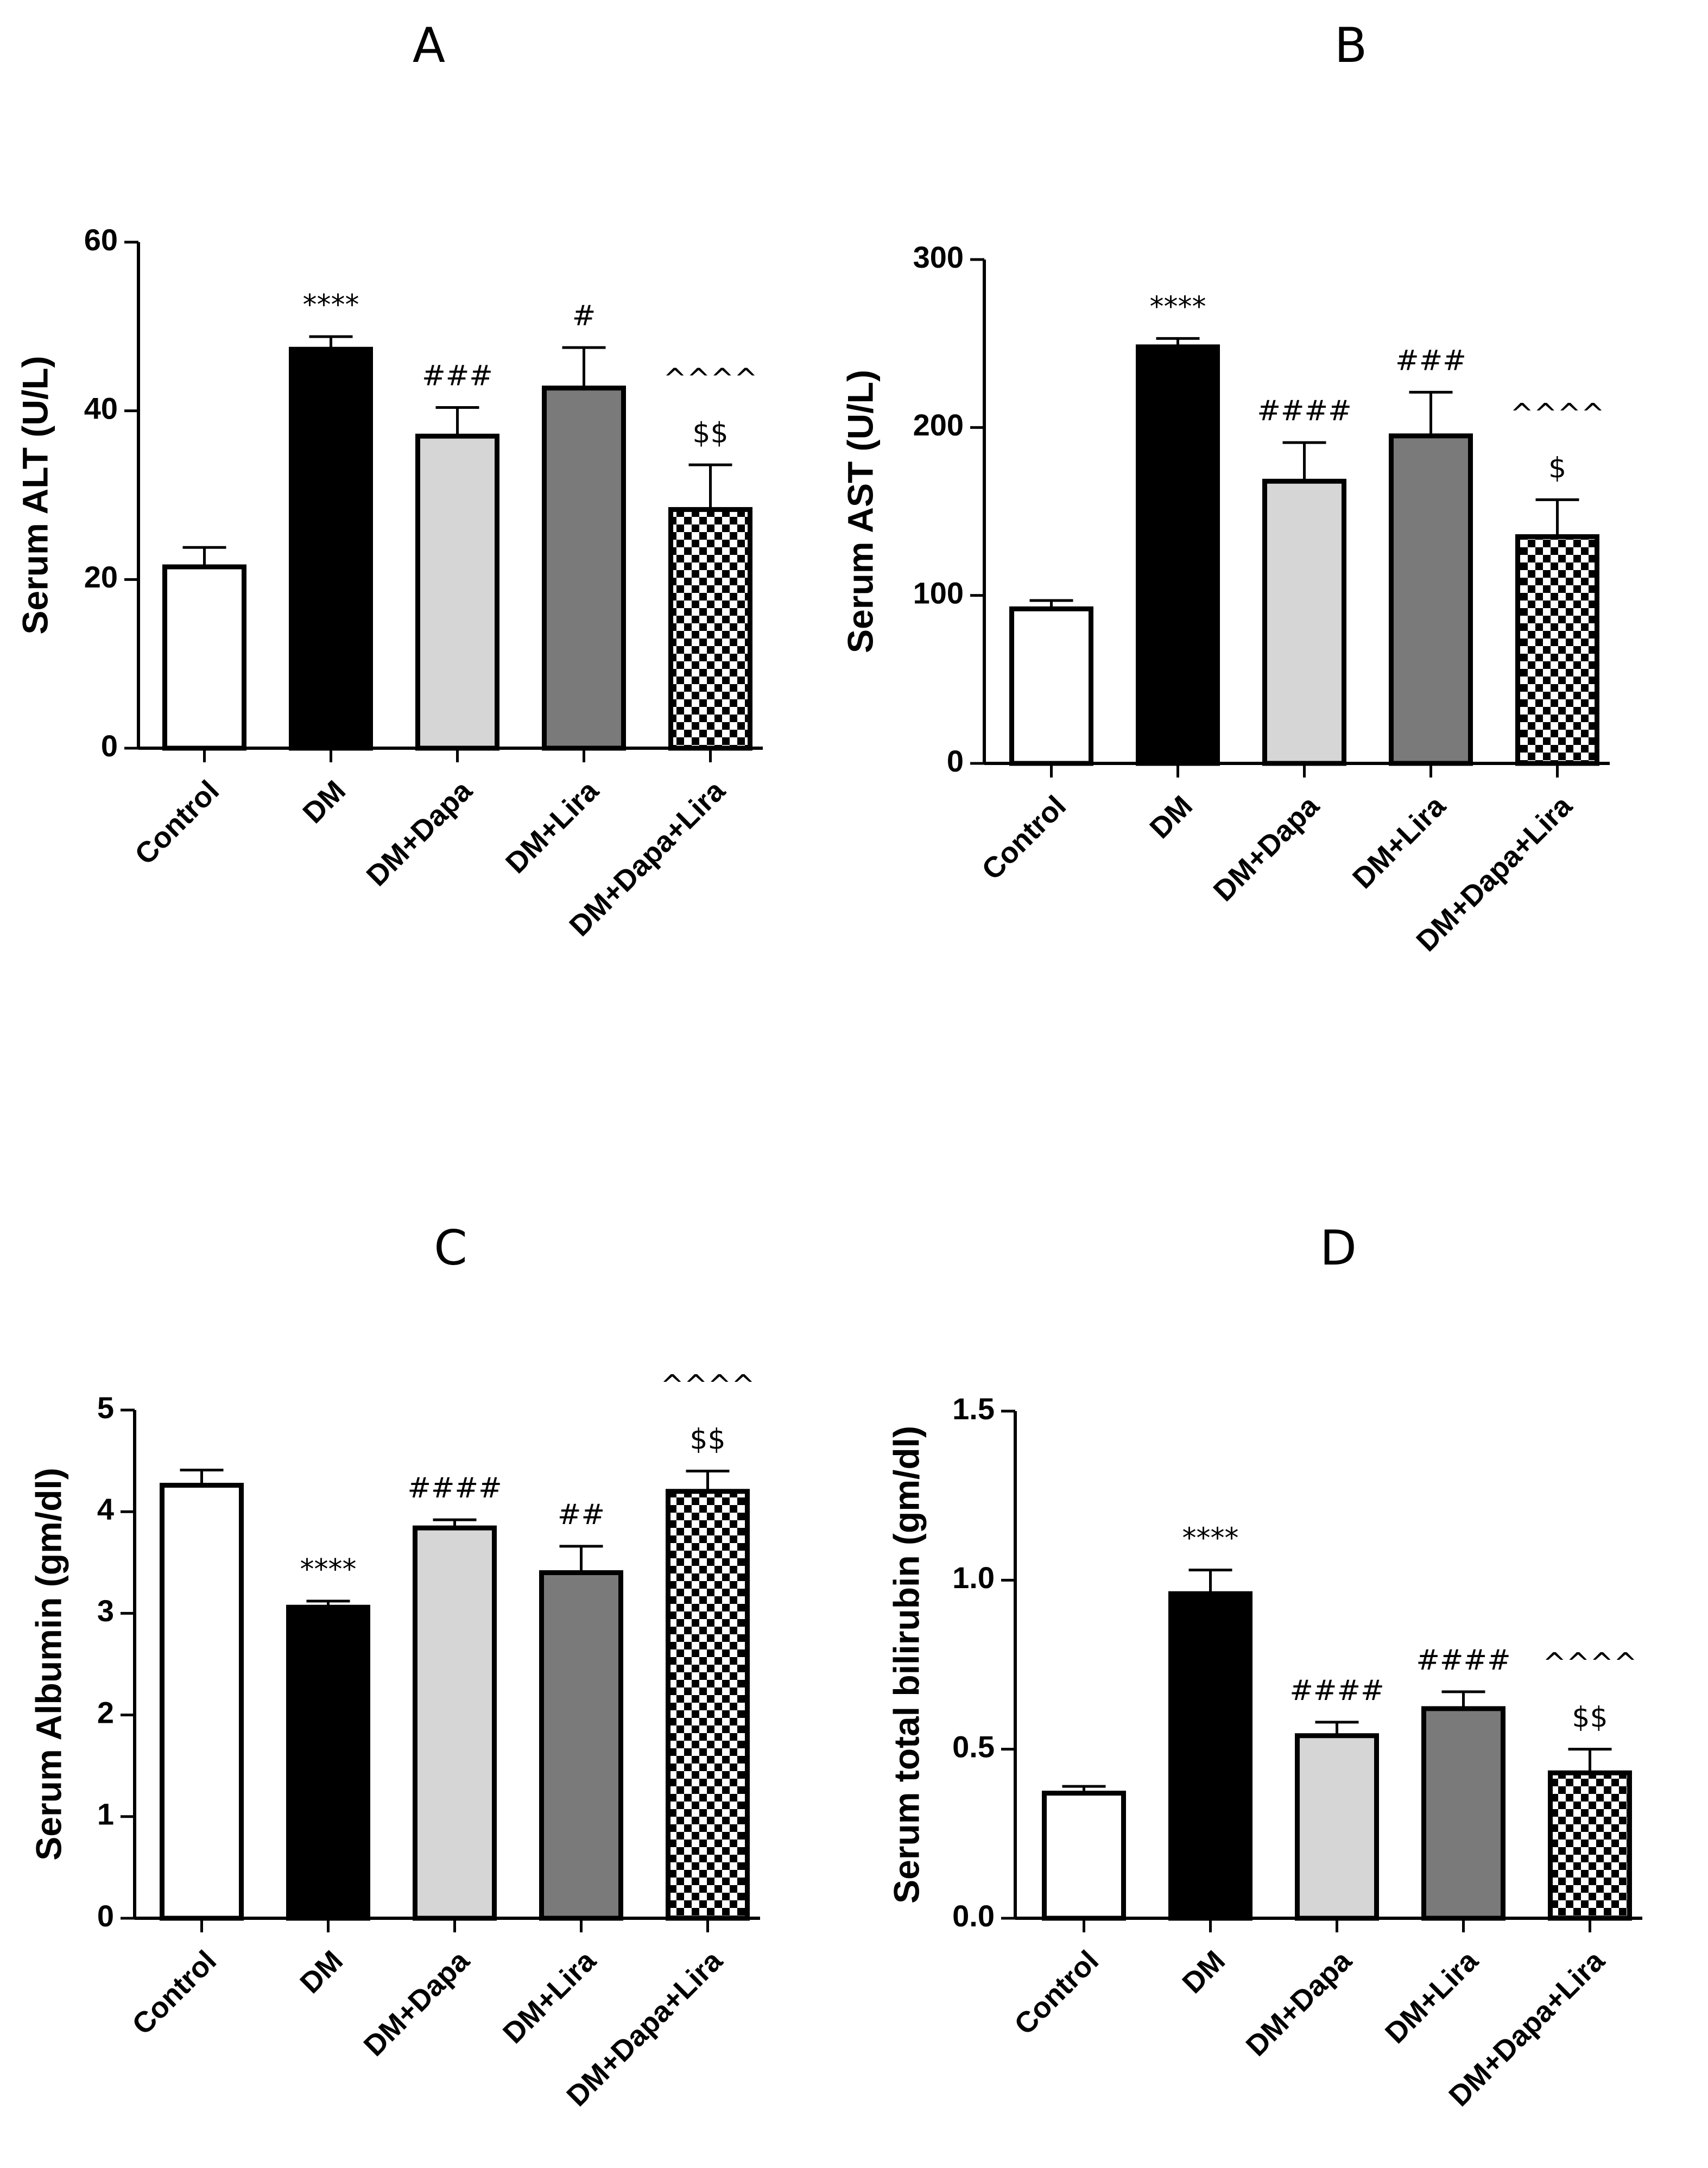 This screenshot has width=1708, height=2168. I want to click on panel-letter: A, so click(429, 45).